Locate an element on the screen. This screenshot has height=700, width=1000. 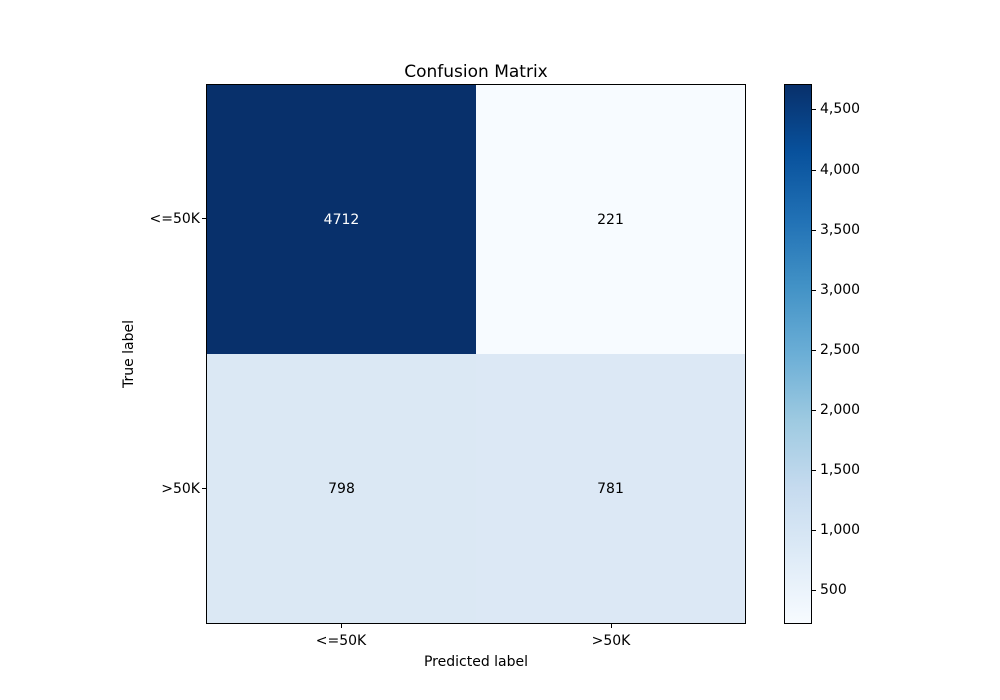
cell-value: 221 is located at coordinates (610, 219).